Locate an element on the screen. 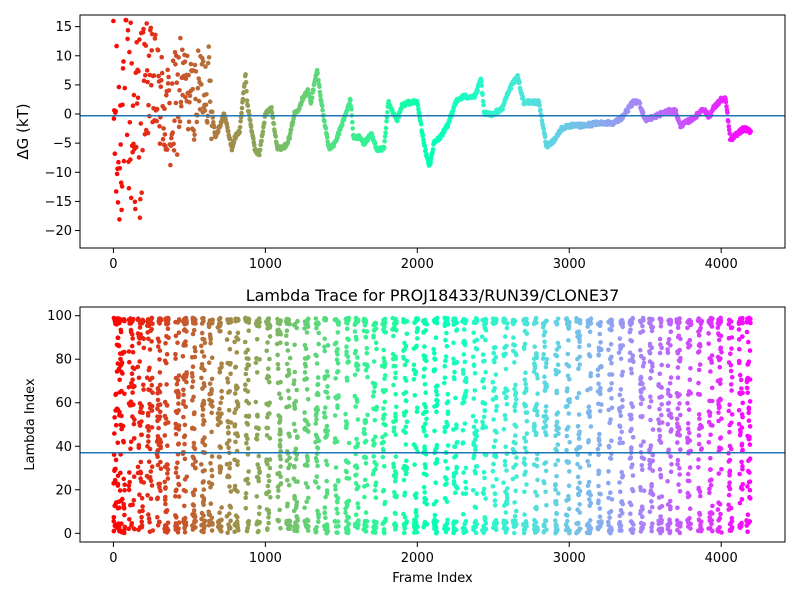  y-tick-label: 100 is located at coordinates (59, 316).